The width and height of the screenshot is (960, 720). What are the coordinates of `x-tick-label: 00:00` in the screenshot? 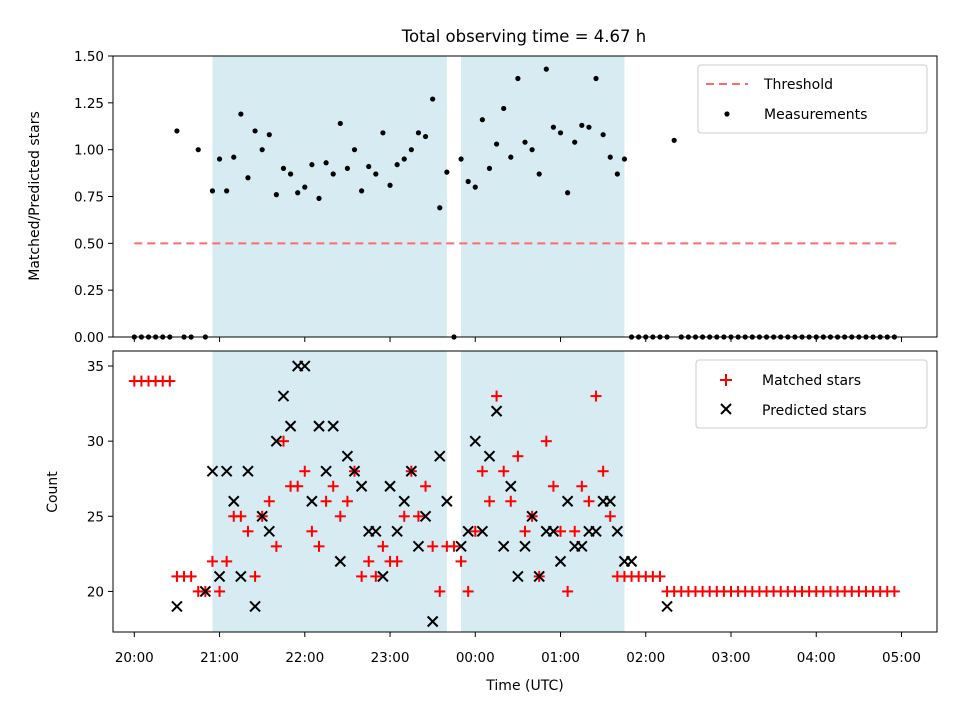 It's located at (475, 658).